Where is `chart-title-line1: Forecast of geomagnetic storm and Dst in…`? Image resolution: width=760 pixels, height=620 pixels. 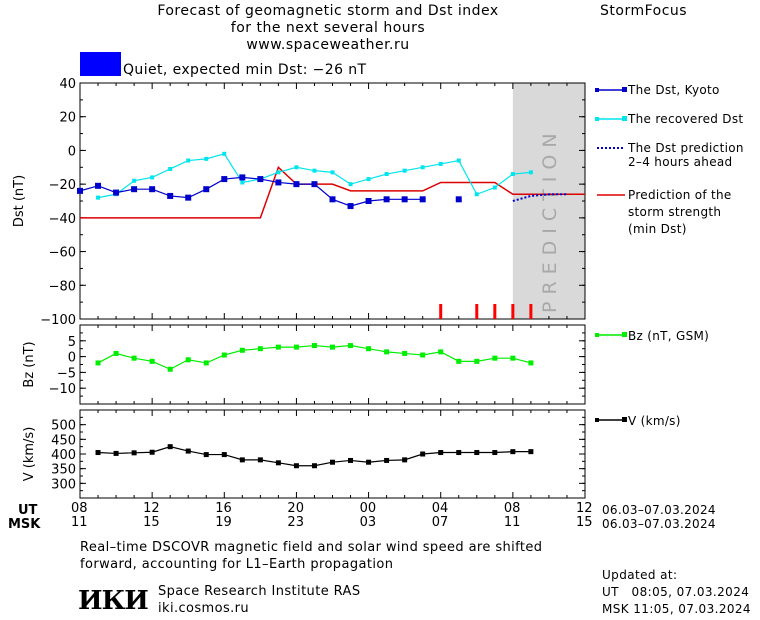 chart-title-line1: Forecast of geomagnetic storm and Dst in… is located at coordinates (328, 11).